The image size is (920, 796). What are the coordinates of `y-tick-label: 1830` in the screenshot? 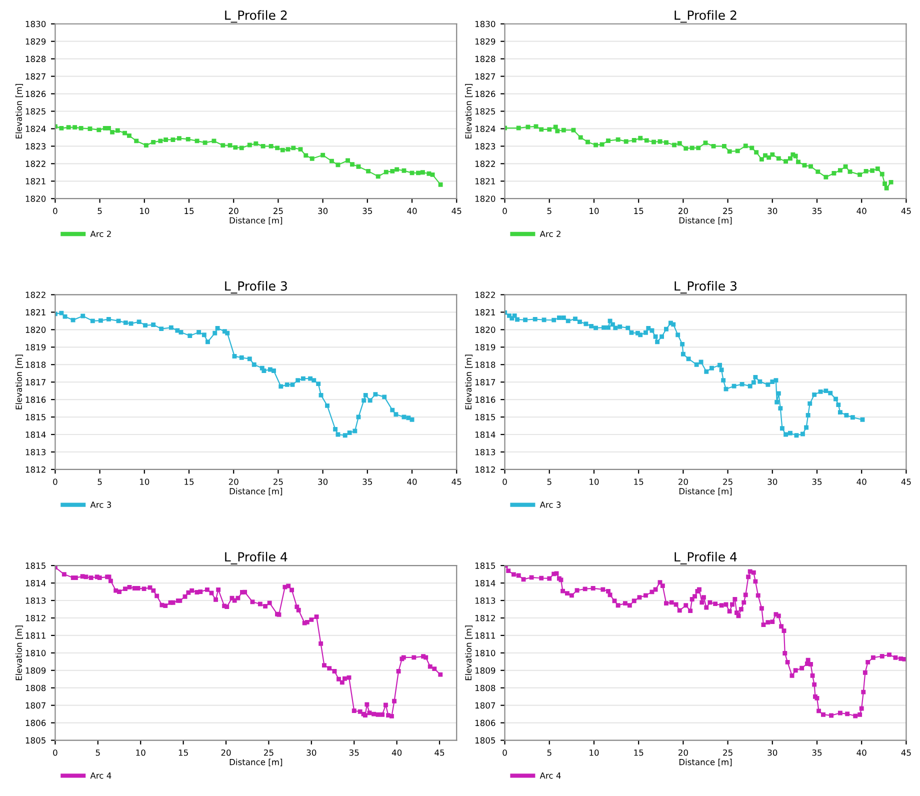 It's located at (485, 24).